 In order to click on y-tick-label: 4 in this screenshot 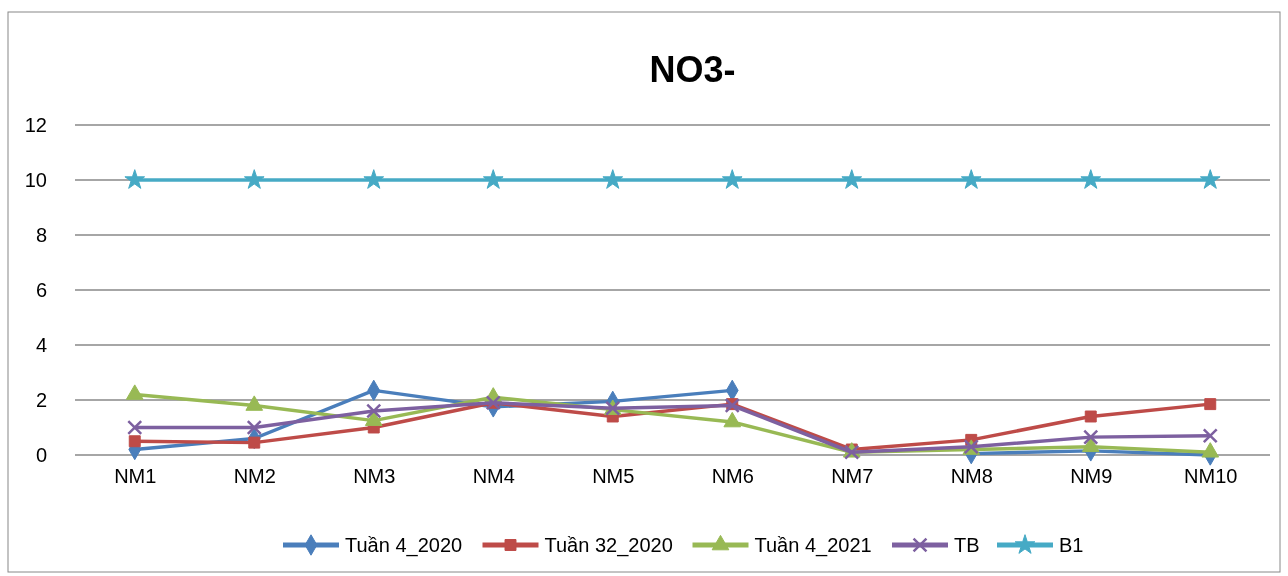, I will do `click(41, 344)`.